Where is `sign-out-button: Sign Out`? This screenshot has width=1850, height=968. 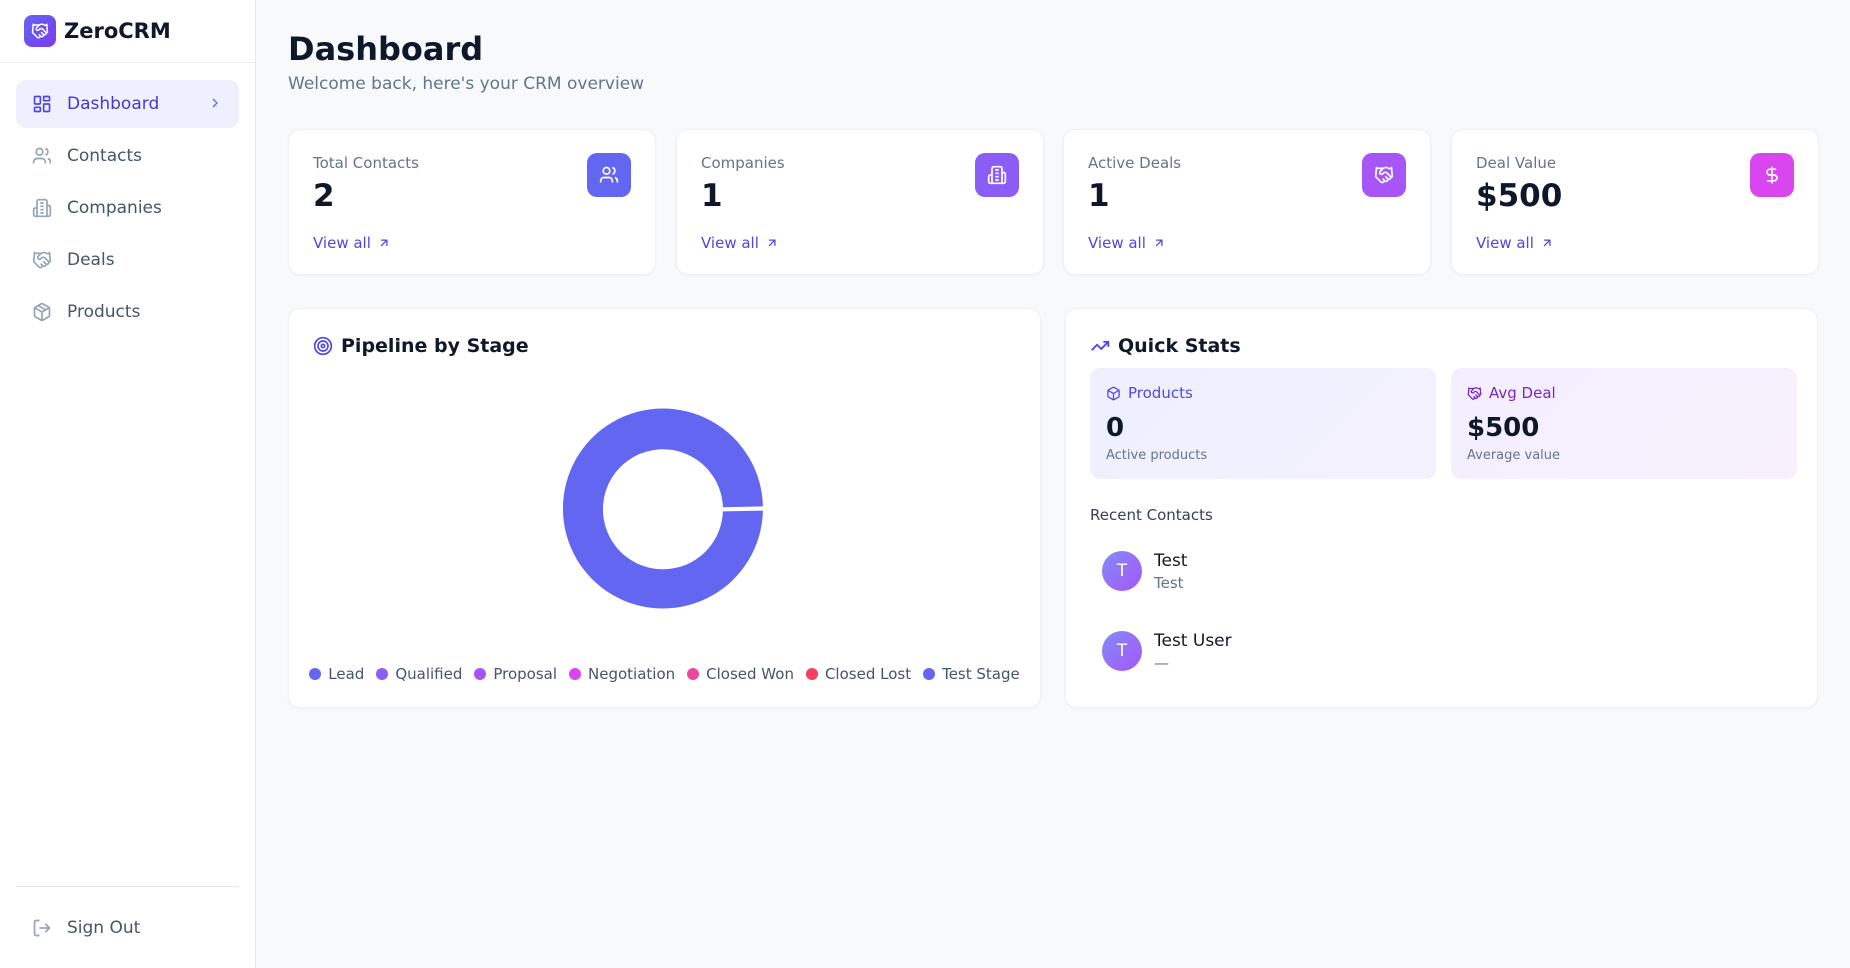
sign-out-button: Sign Out is located at coordinates (127, 928).